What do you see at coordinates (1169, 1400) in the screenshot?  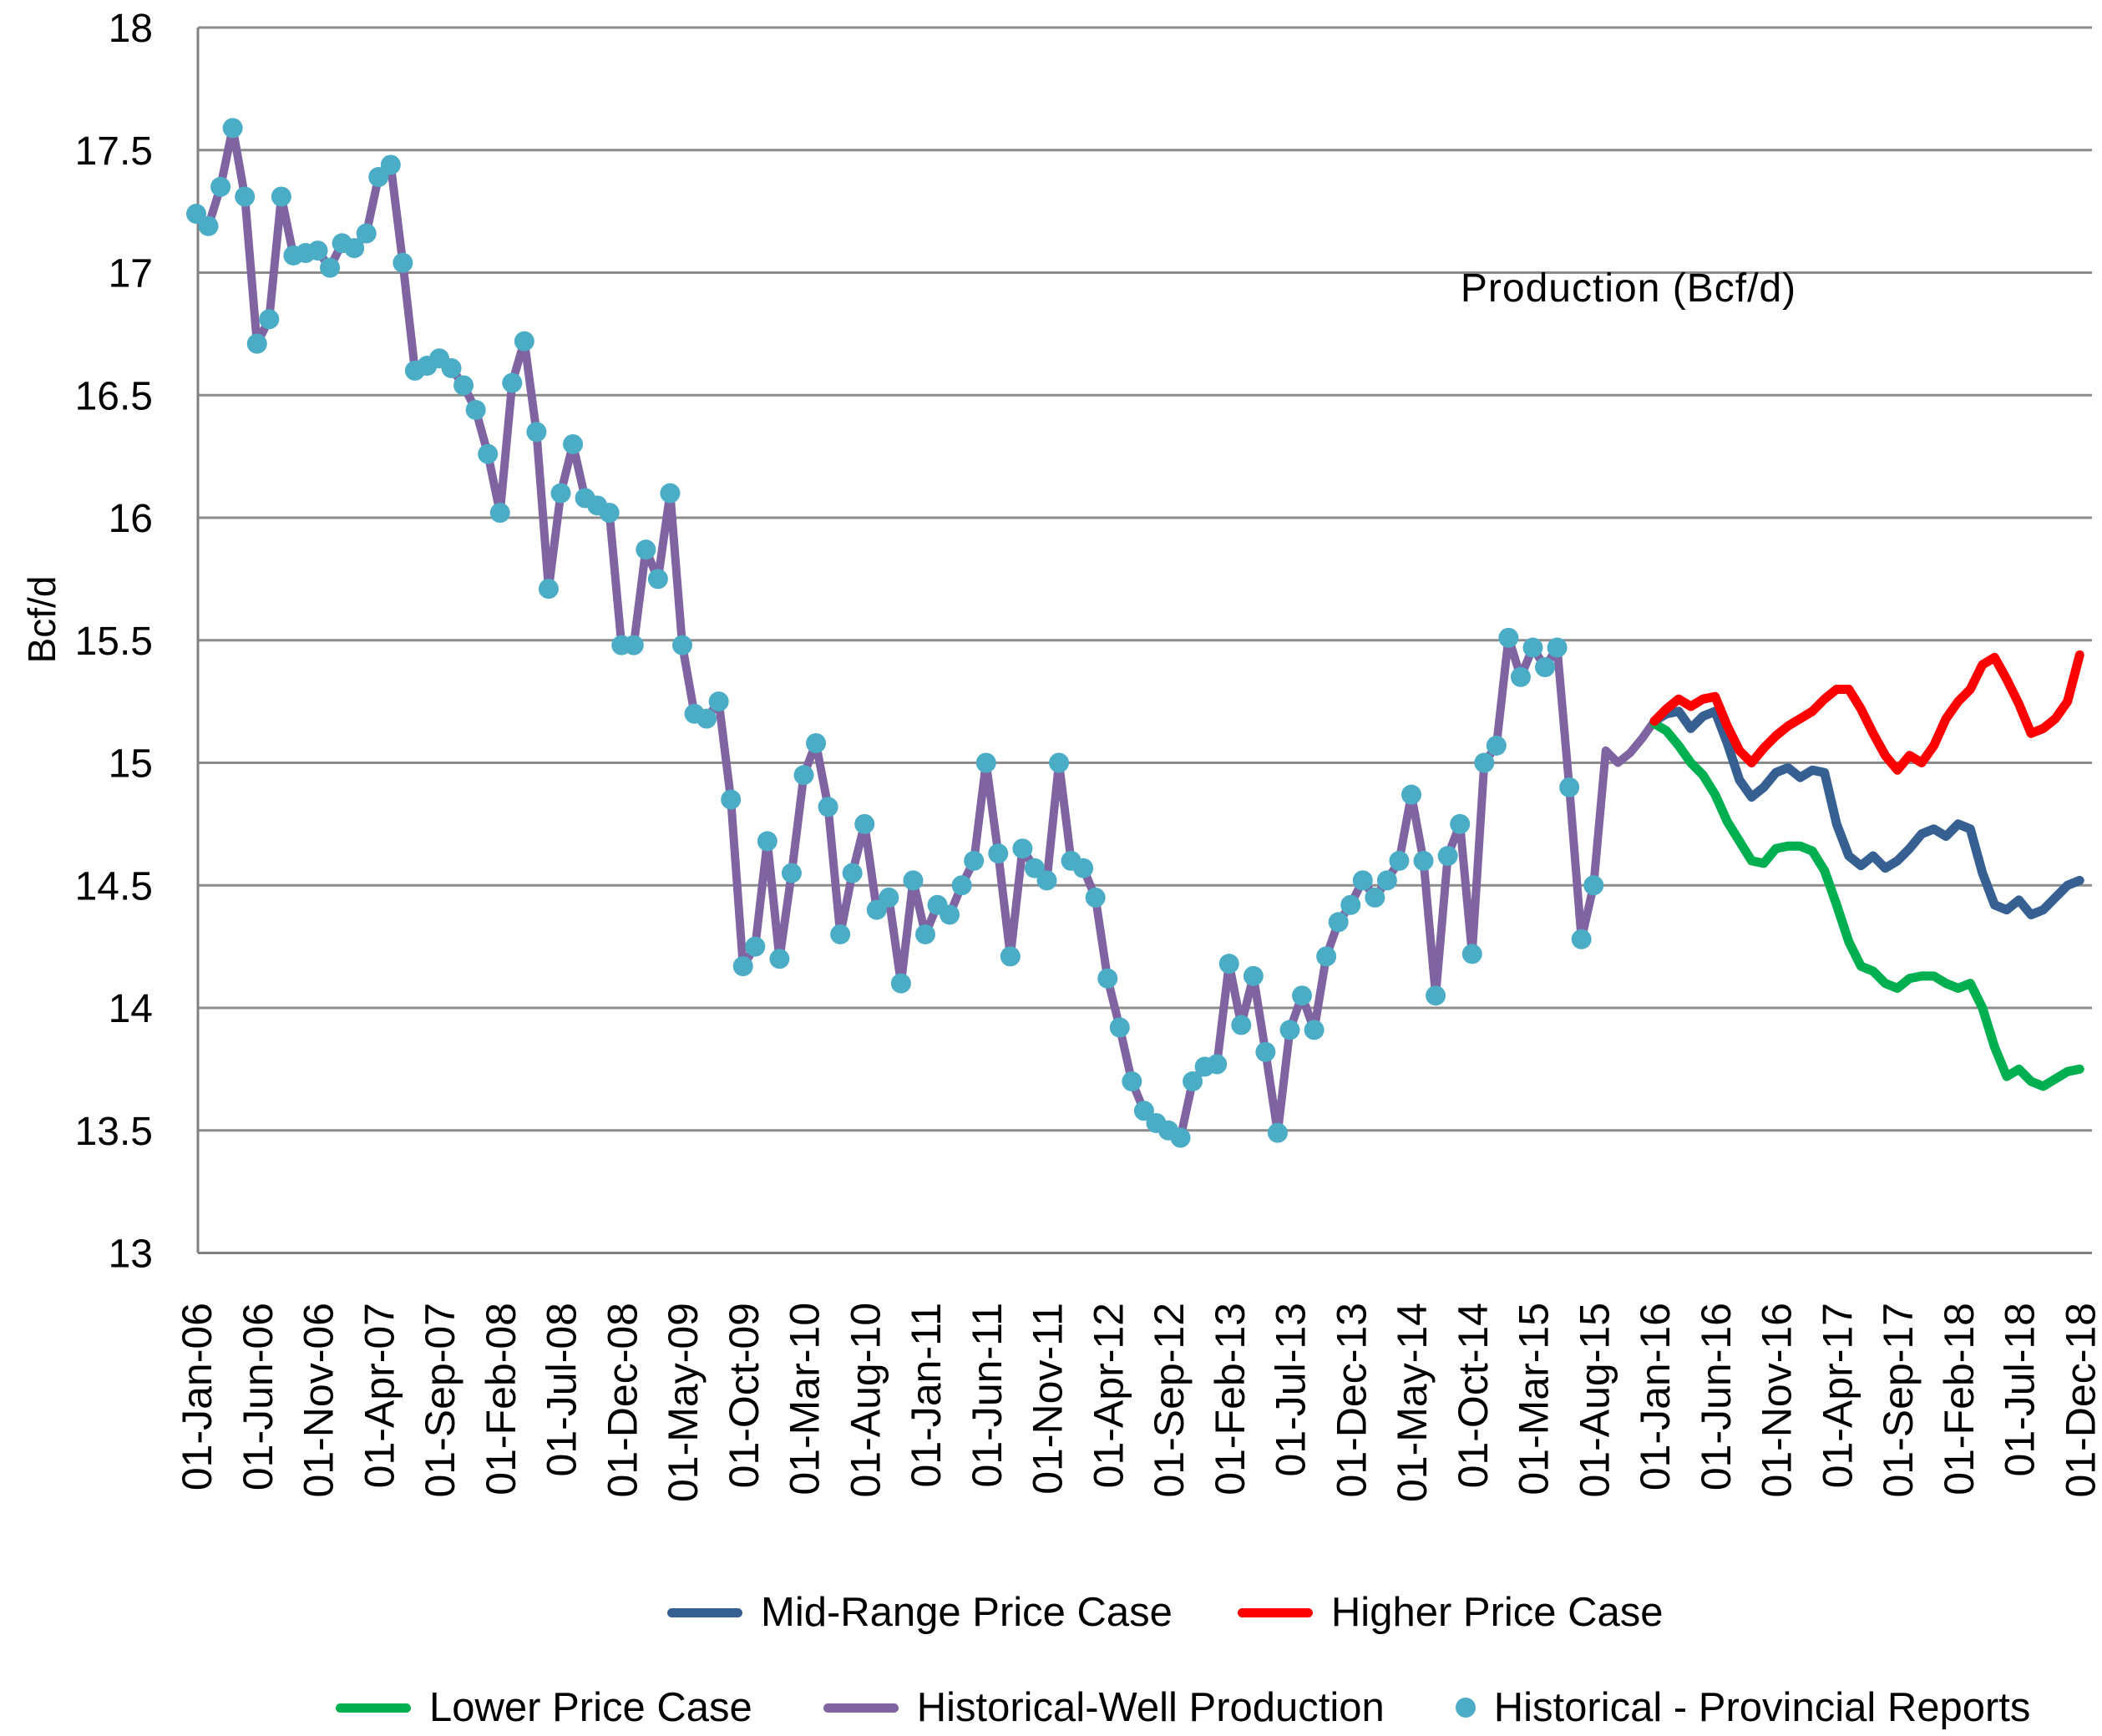 I see `x-tick-label: 01-Sep-12` at bounding box center [1169, 1400].